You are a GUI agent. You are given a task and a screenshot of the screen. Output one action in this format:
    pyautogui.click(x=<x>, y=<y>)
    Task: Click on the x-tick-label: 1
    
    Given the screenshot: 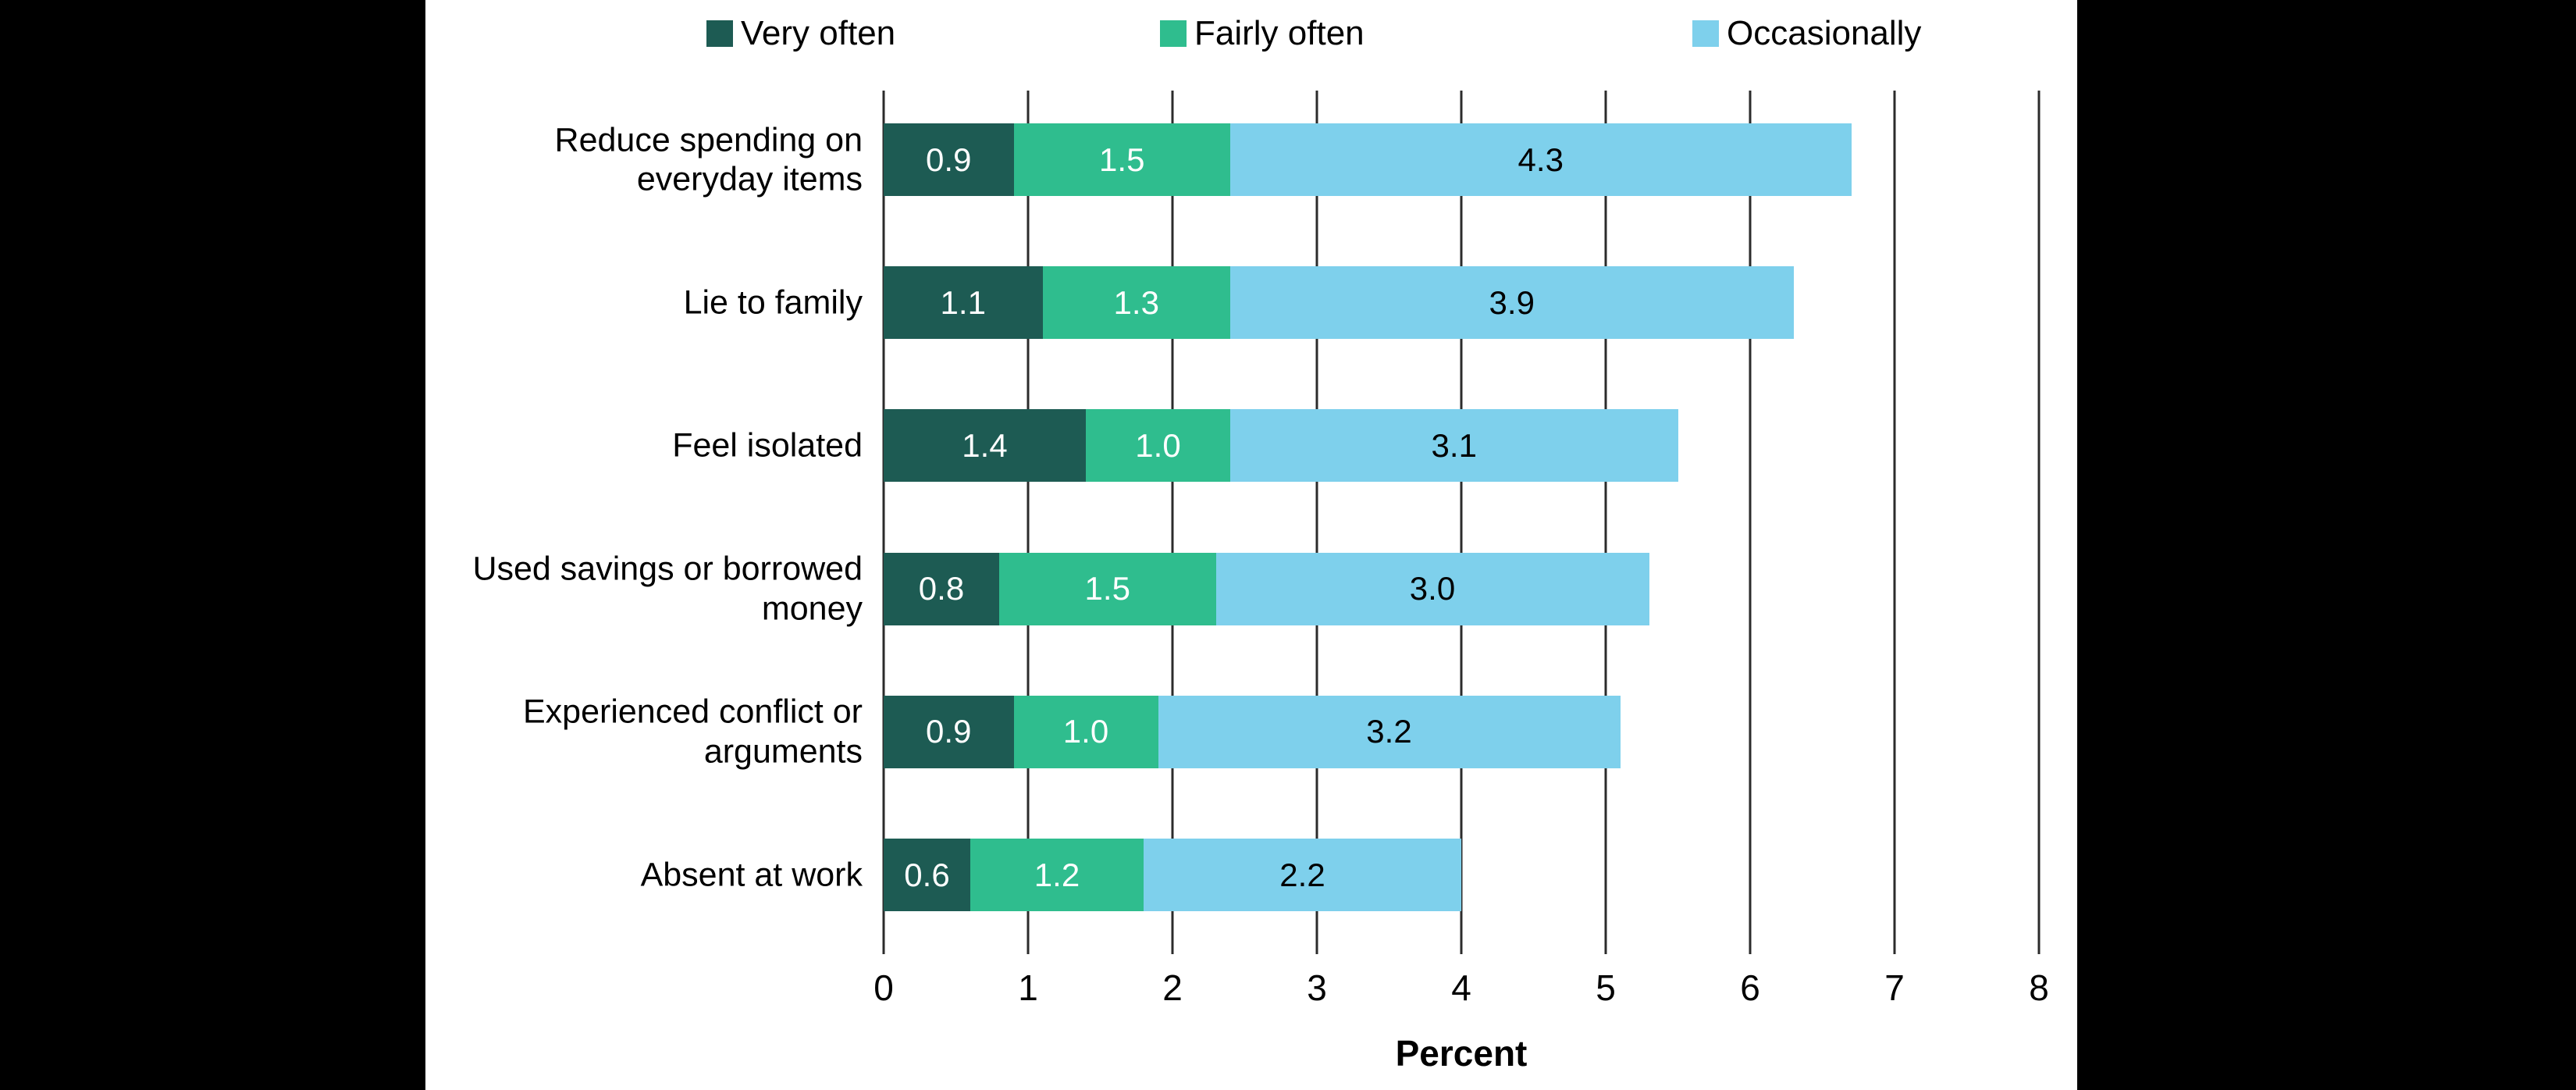 What is the action you would take?
    pyautogui.click(x=1028, y=987)
    